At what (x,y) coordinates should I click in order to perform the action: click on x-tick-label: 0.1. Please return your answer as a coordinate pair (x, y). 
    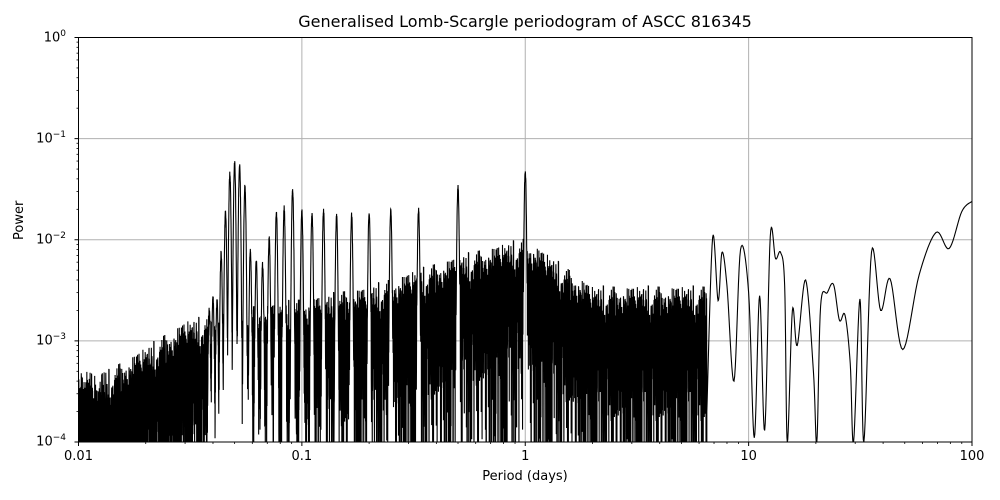
    Looking at the image, I should click on (302, 456).